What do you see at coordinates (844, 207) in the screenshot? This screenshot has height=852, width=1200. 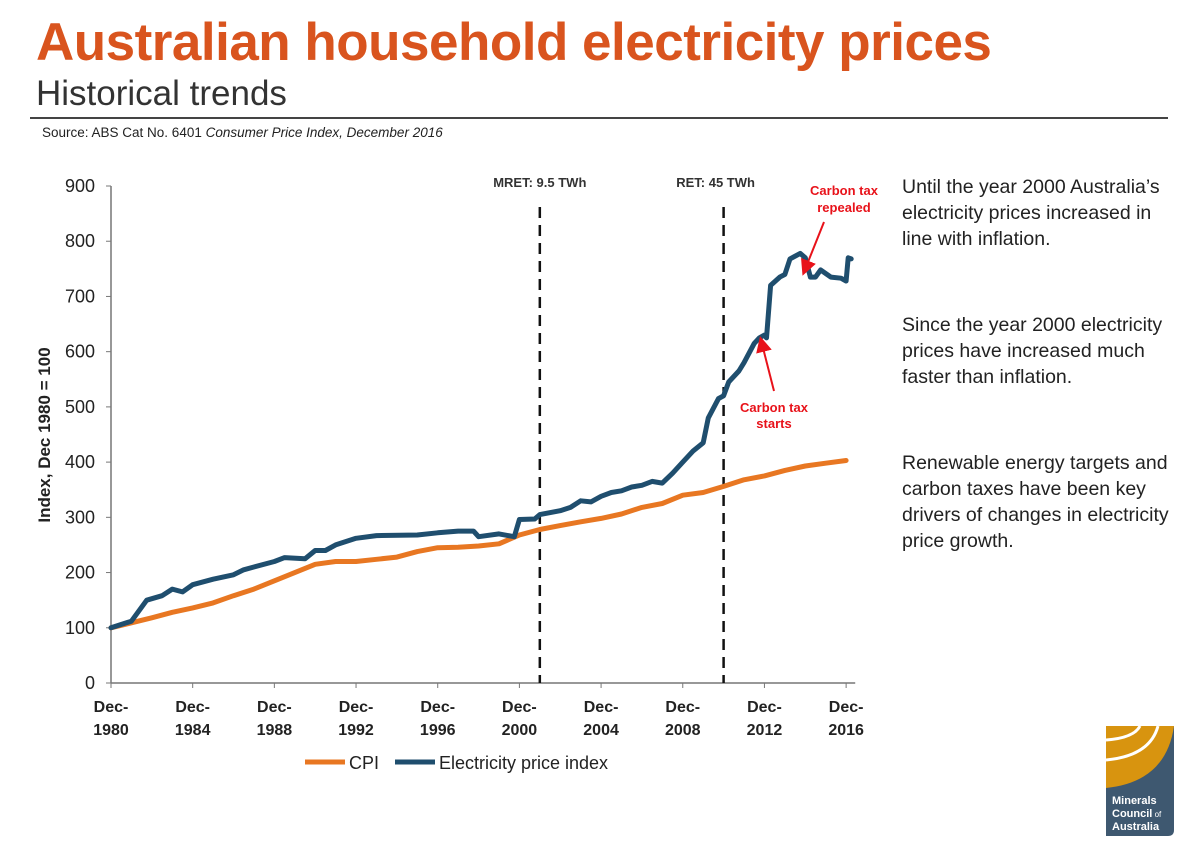 I see `carbon-tax-repealed-label-2: repealed` at bounding box center [844, 207].